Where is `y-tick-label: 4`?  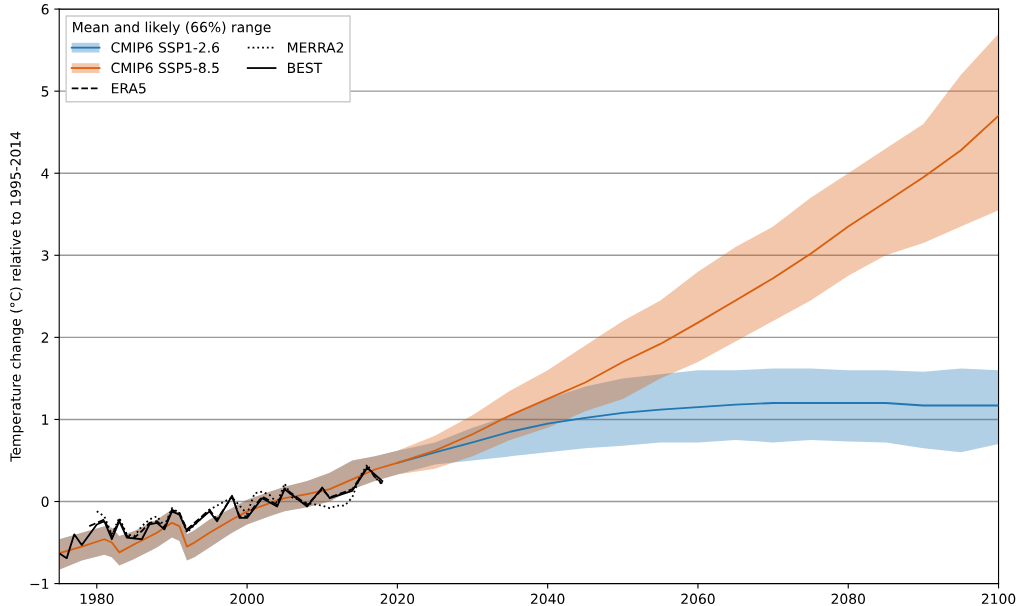 y-tick-label: 4 is located at coordinates (45, 173).